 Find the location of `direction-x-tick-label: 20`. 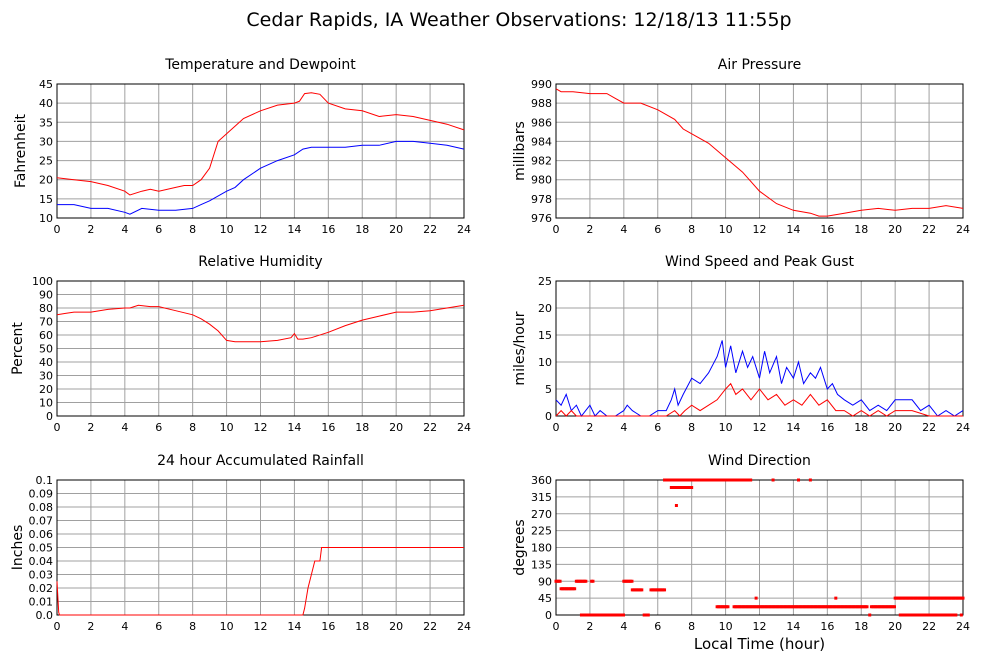

direction-x-tick-label: 20 is located at coordinates (895, 626).